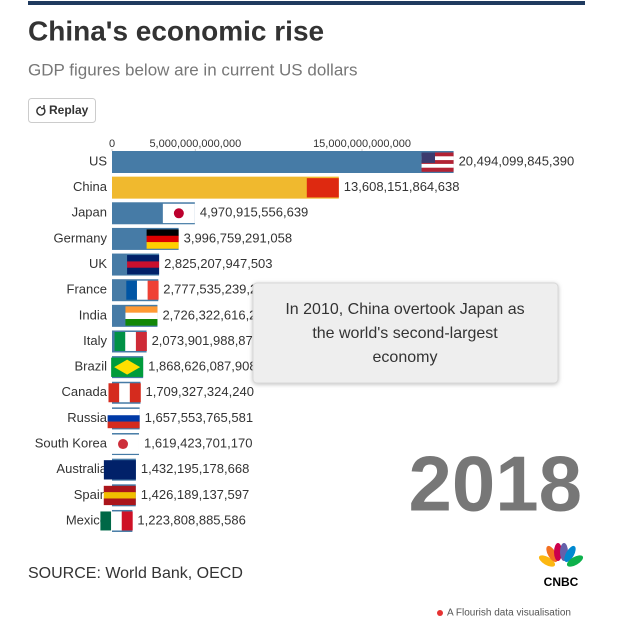 This screenshot has width=620, height=618. Describe the element at coordinates (198, 442) in the screenshot. I see `value-label: 1,619,423,701,170` at that location.